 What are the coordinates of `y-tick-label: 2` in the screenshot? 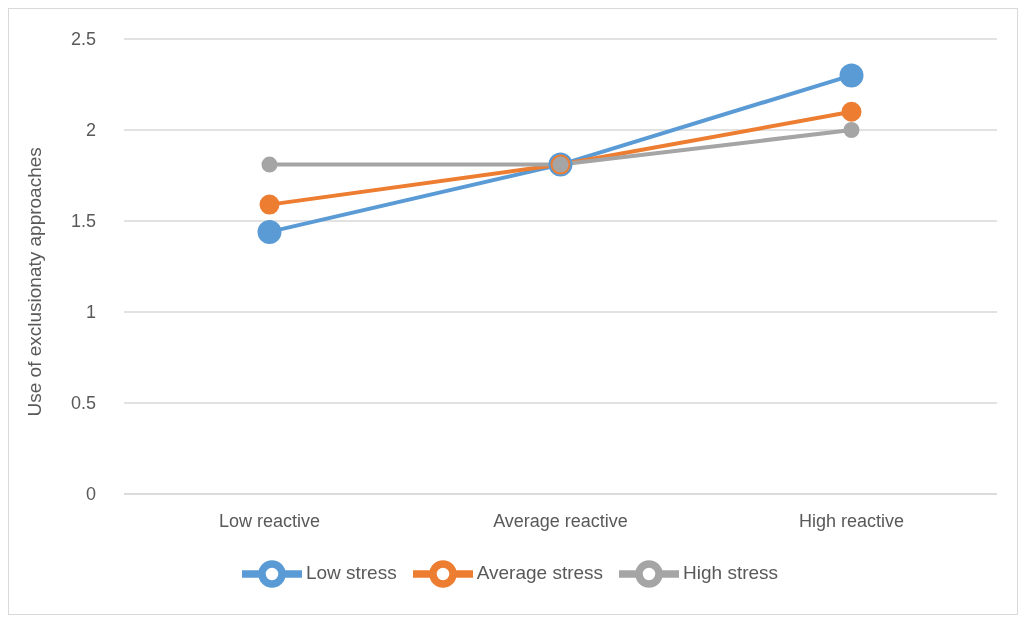 It's located at (90, 130).